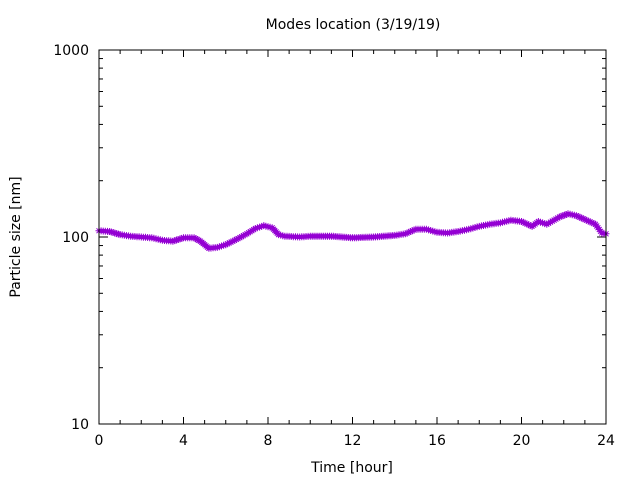 Image resolution: width=640 pixels, height=480 pixels. What do you see at coordinates (99, 441) in the screenshot?
I see `x-tick-label: 0` at bounding box center [99, 441].